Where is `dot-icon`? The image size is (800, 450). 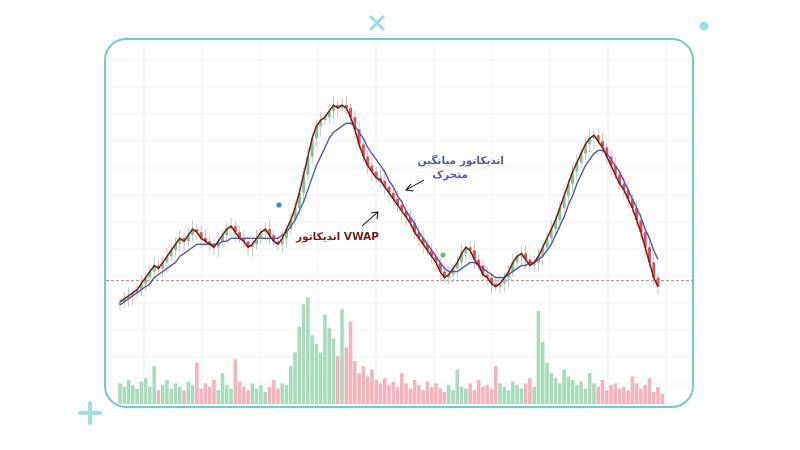 dot-icon is located at coordinates (704, 26).